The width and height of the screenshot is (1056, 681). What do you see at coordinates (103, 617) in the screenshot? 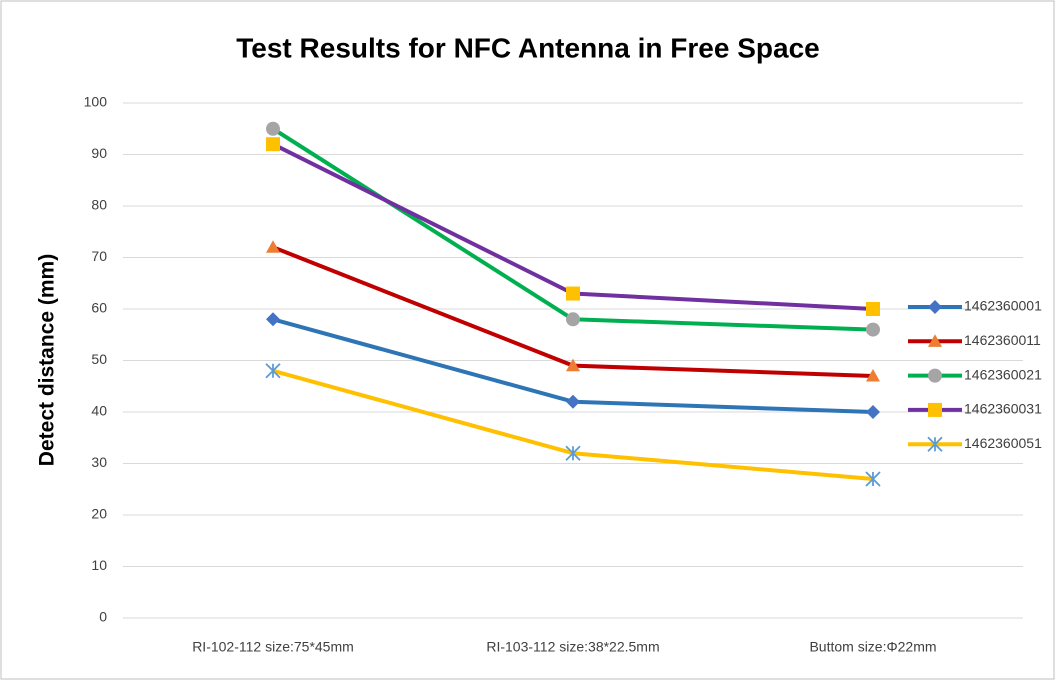
I see `y-tick-label: 0` at bounding box center [103, 617].